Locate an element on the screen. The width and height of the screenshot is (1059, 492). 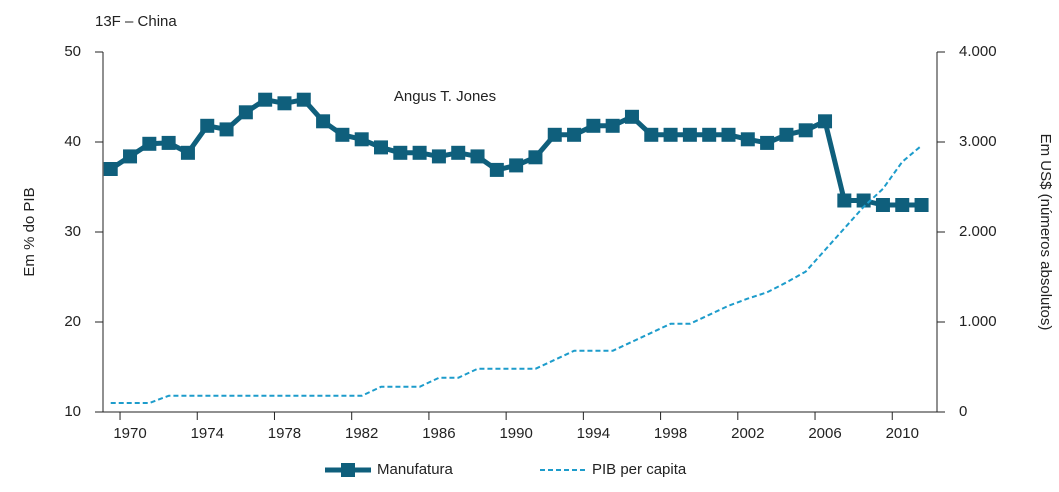
x-tick-label: 1994 is located at coordinates (593, 433).